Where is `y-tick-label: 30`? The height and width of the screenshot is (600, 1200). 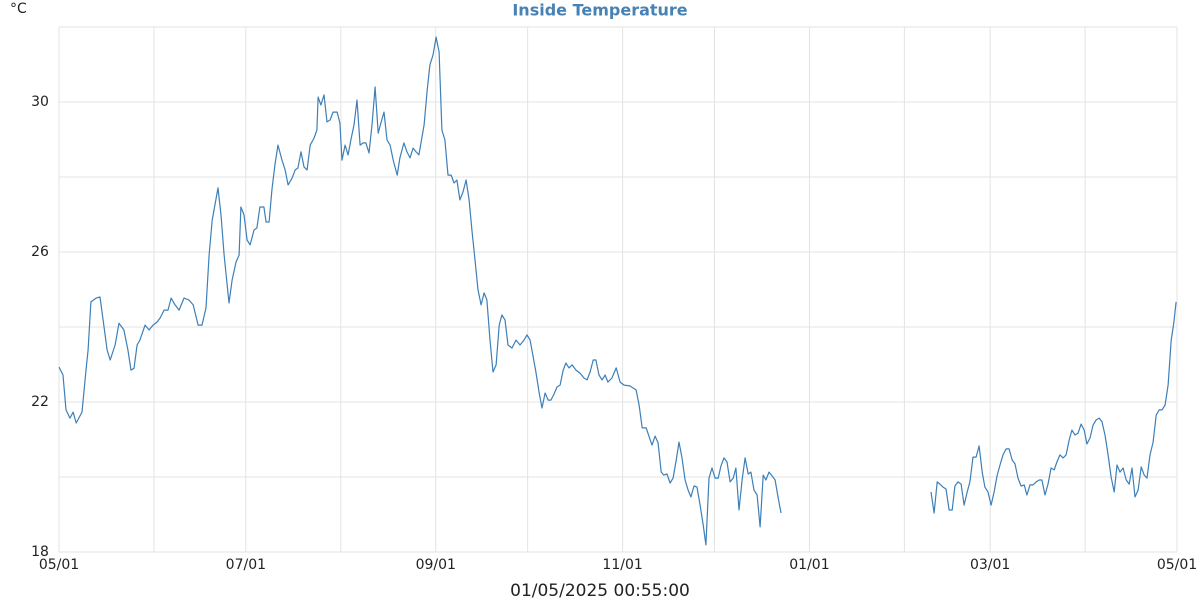
y-tick-label: 30 is located at coordinates (40, 102).